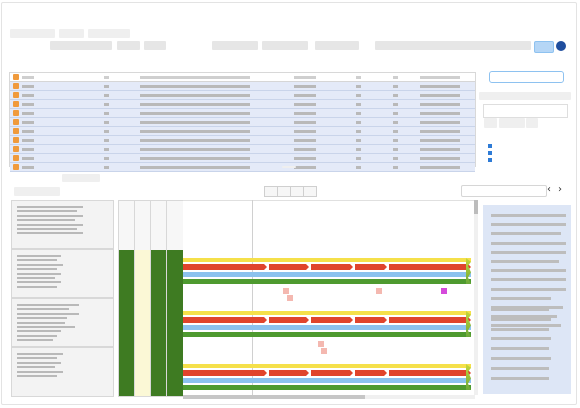  I want to click on right-search-input, so click(526, 77).